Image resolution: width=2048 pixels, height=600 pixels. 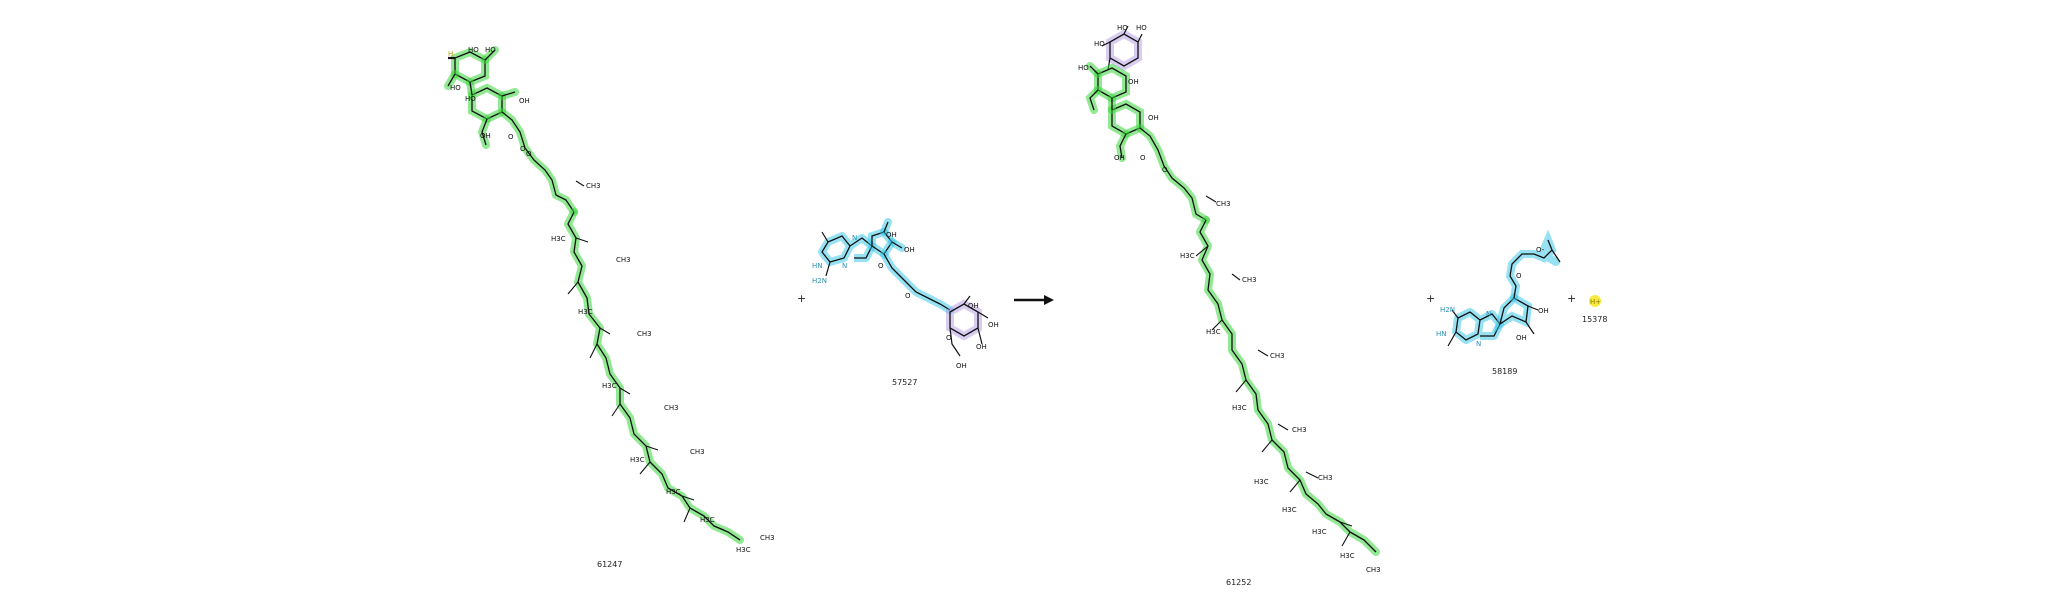 What do you see at coordinates (1504, 371) in the screenshot?
I see `compound-id-label: 58189` at bounding box center [1504, 371].